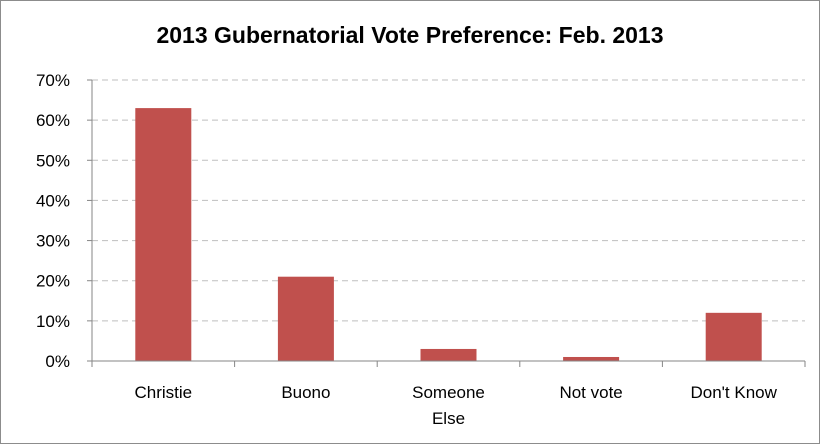 This screenshot has height=444, width=820. Describe the element at coordinates (53, 80) in the screenshot. I see `y-tick-label: 70%` at that location.